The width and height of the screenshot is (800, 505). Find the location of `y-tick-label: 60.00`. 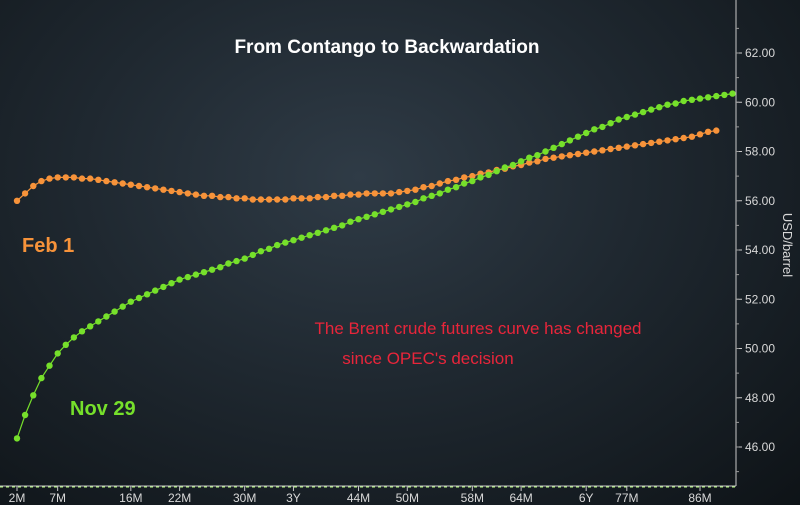

y-tick-label: 60.00 is located at coordinates (760, 102).